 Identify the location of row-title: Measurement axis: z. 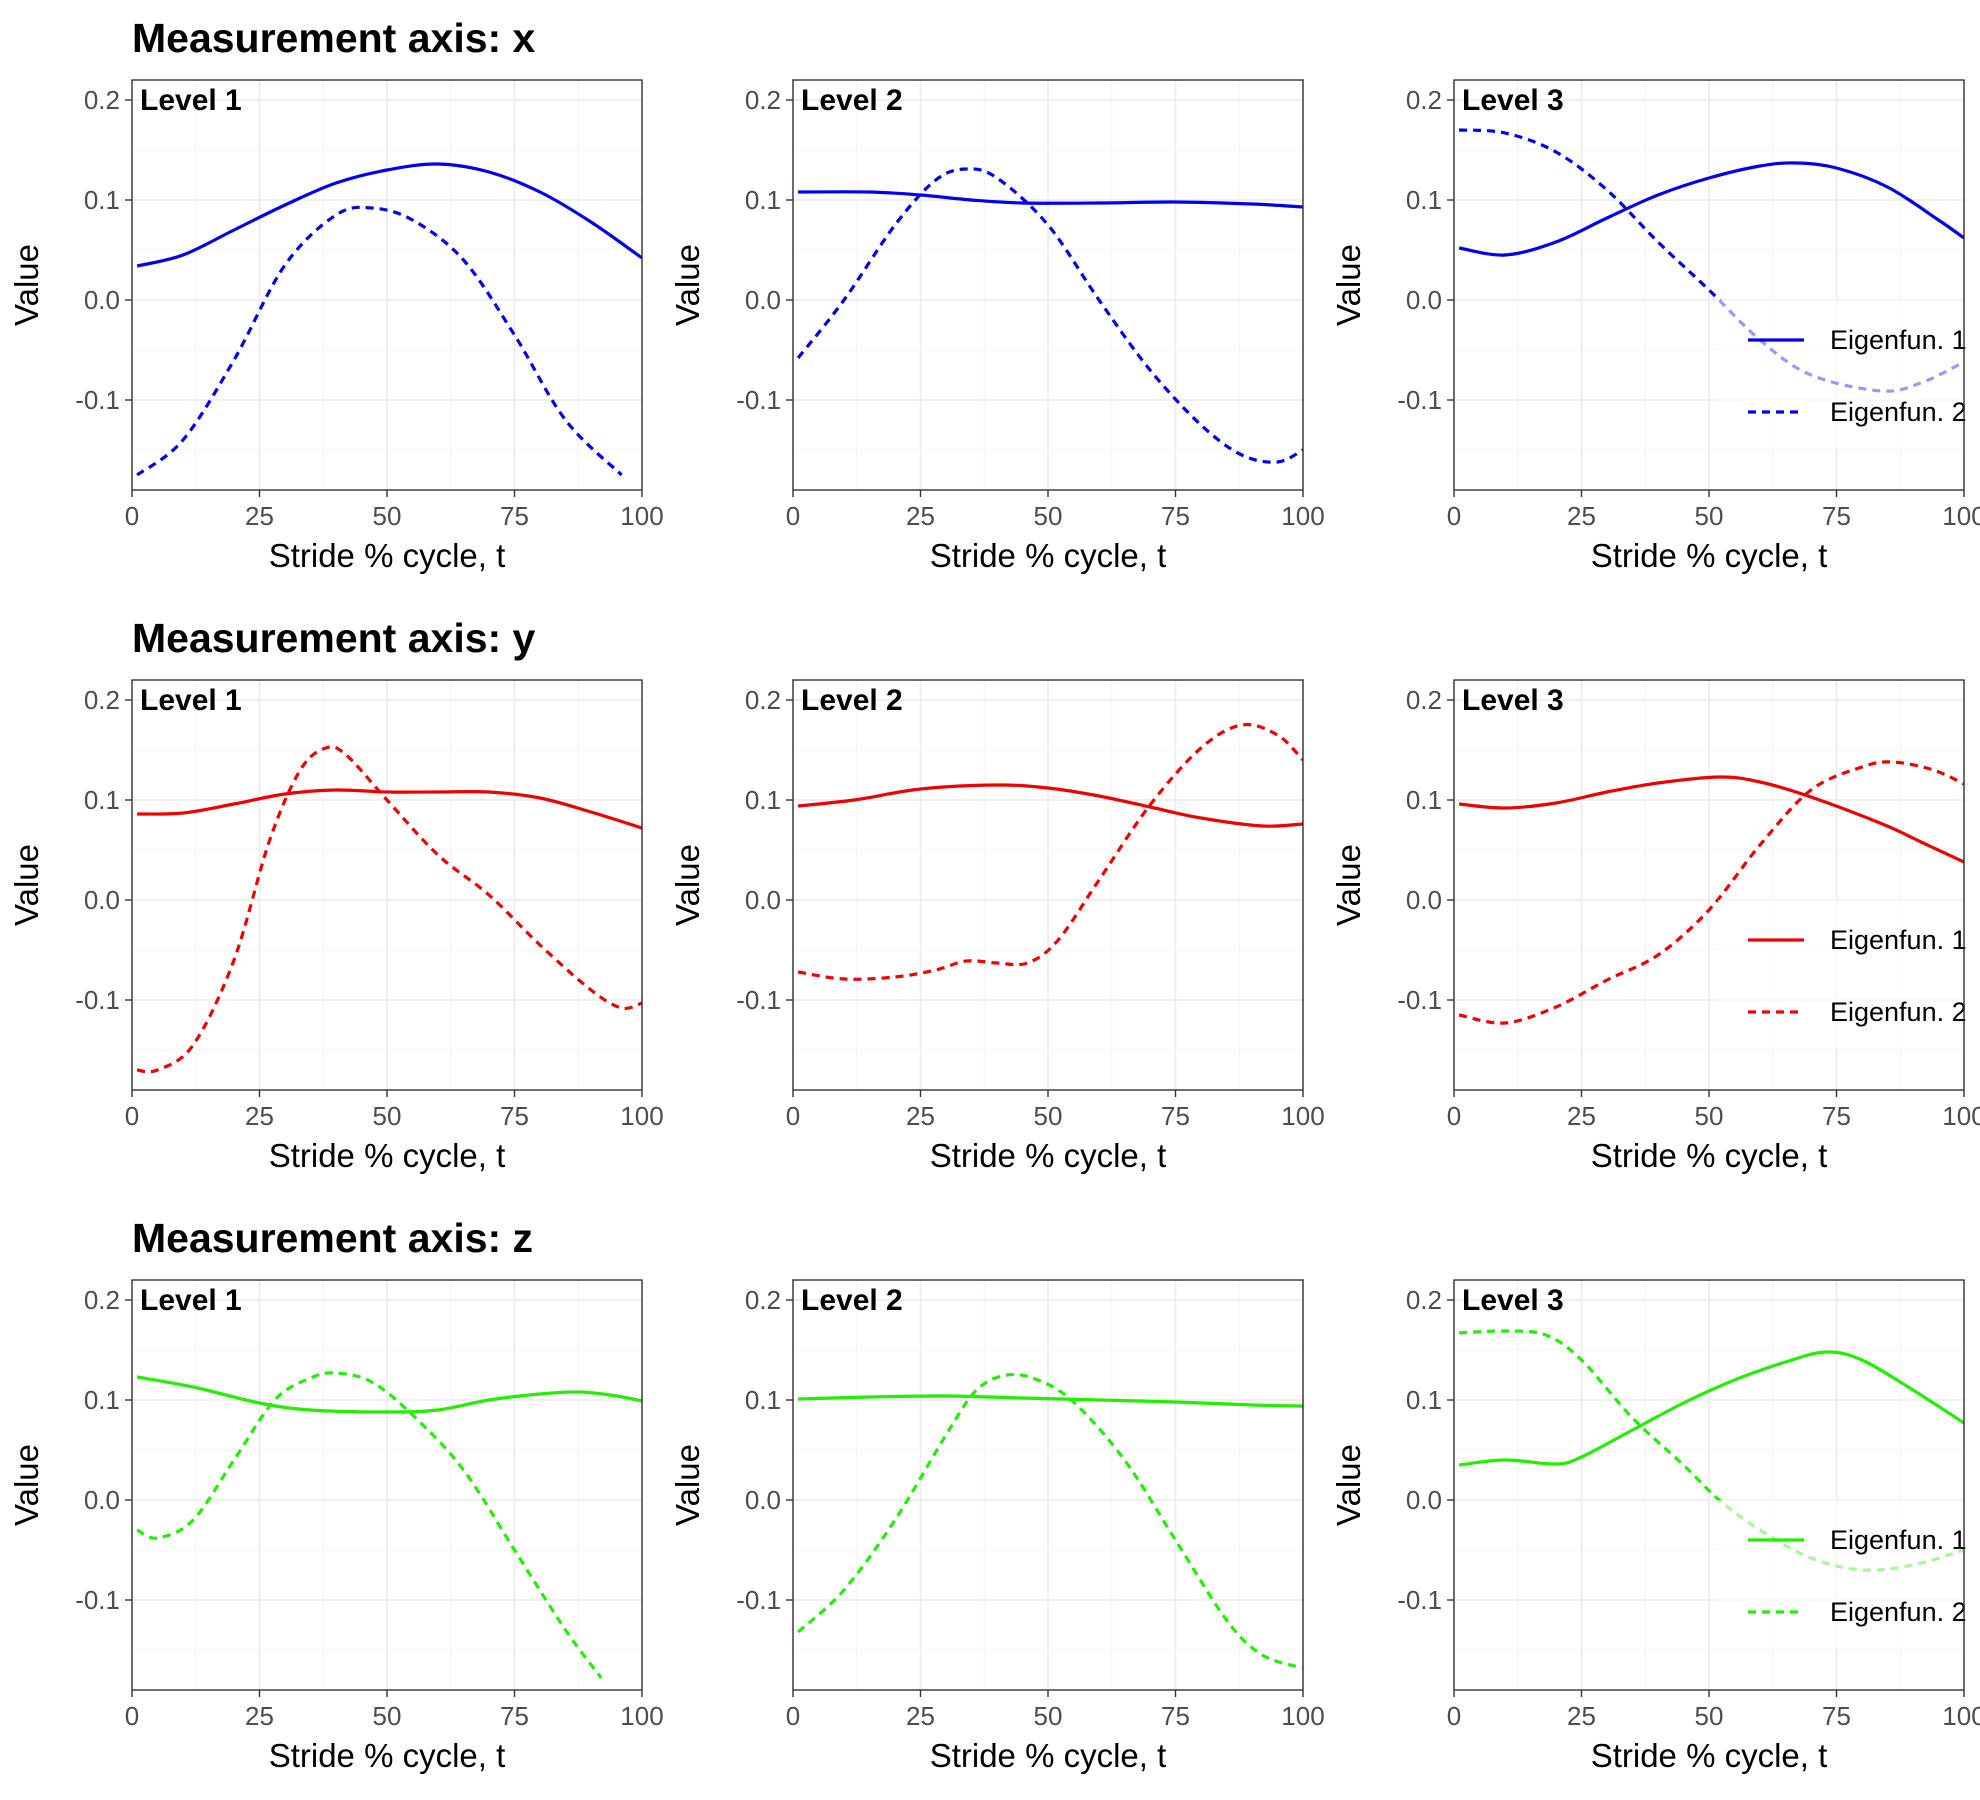
(332, 1238).